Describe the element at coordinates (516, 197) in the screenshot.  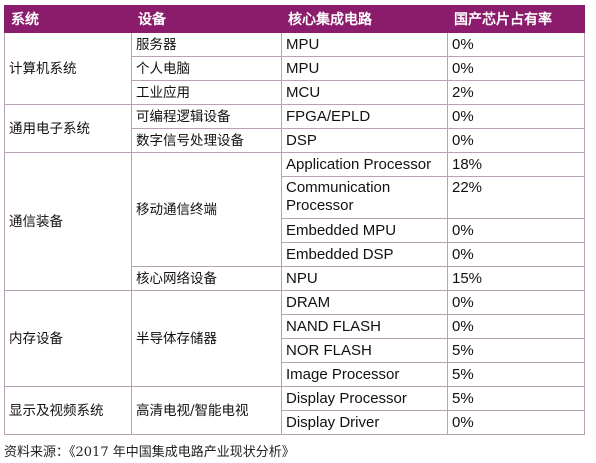
I see `share-cell: 22%` at that location.